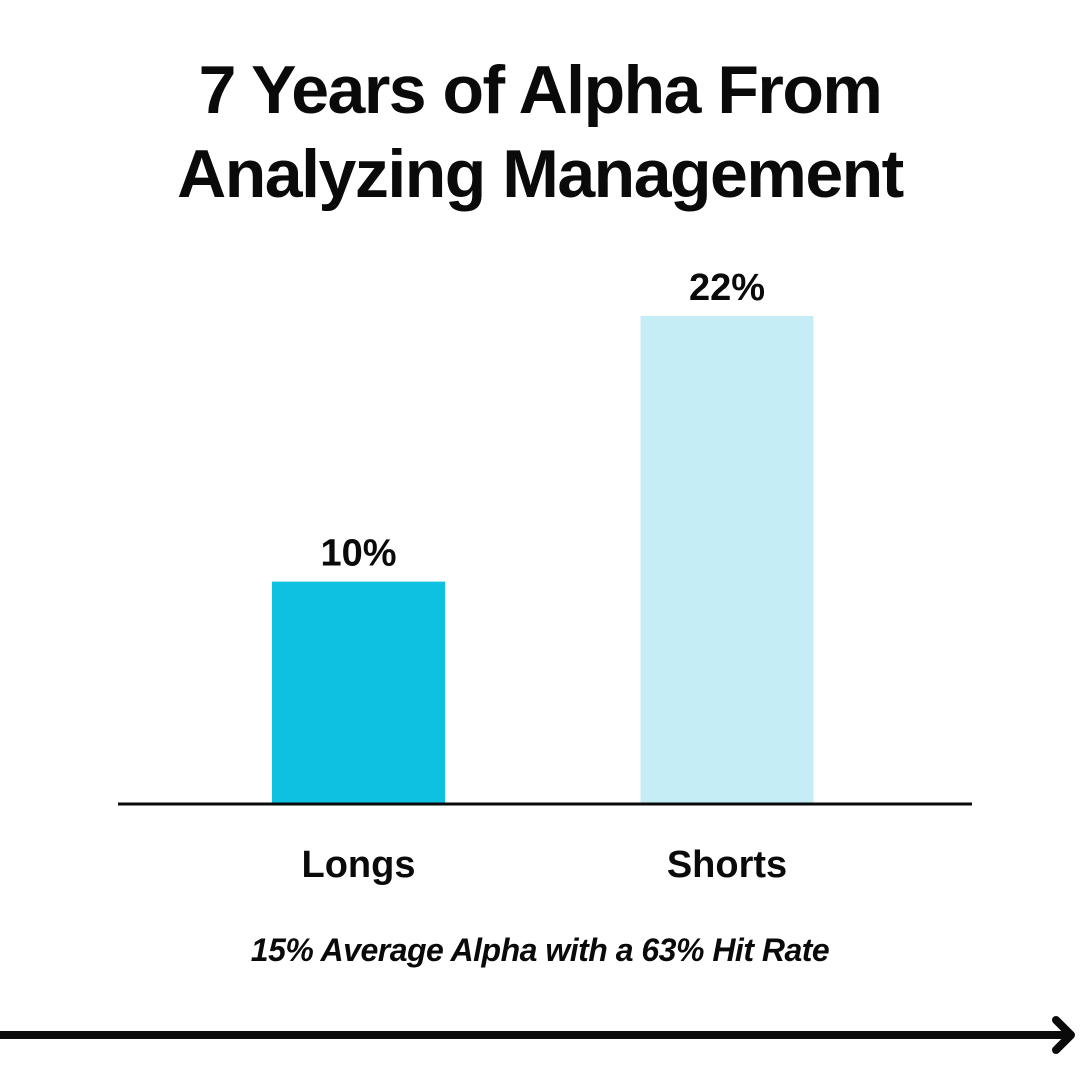 The image size is (1080, 1080). I want to click on chart-title-line-1: 7 Years of Alpha From, so click(540, 90).